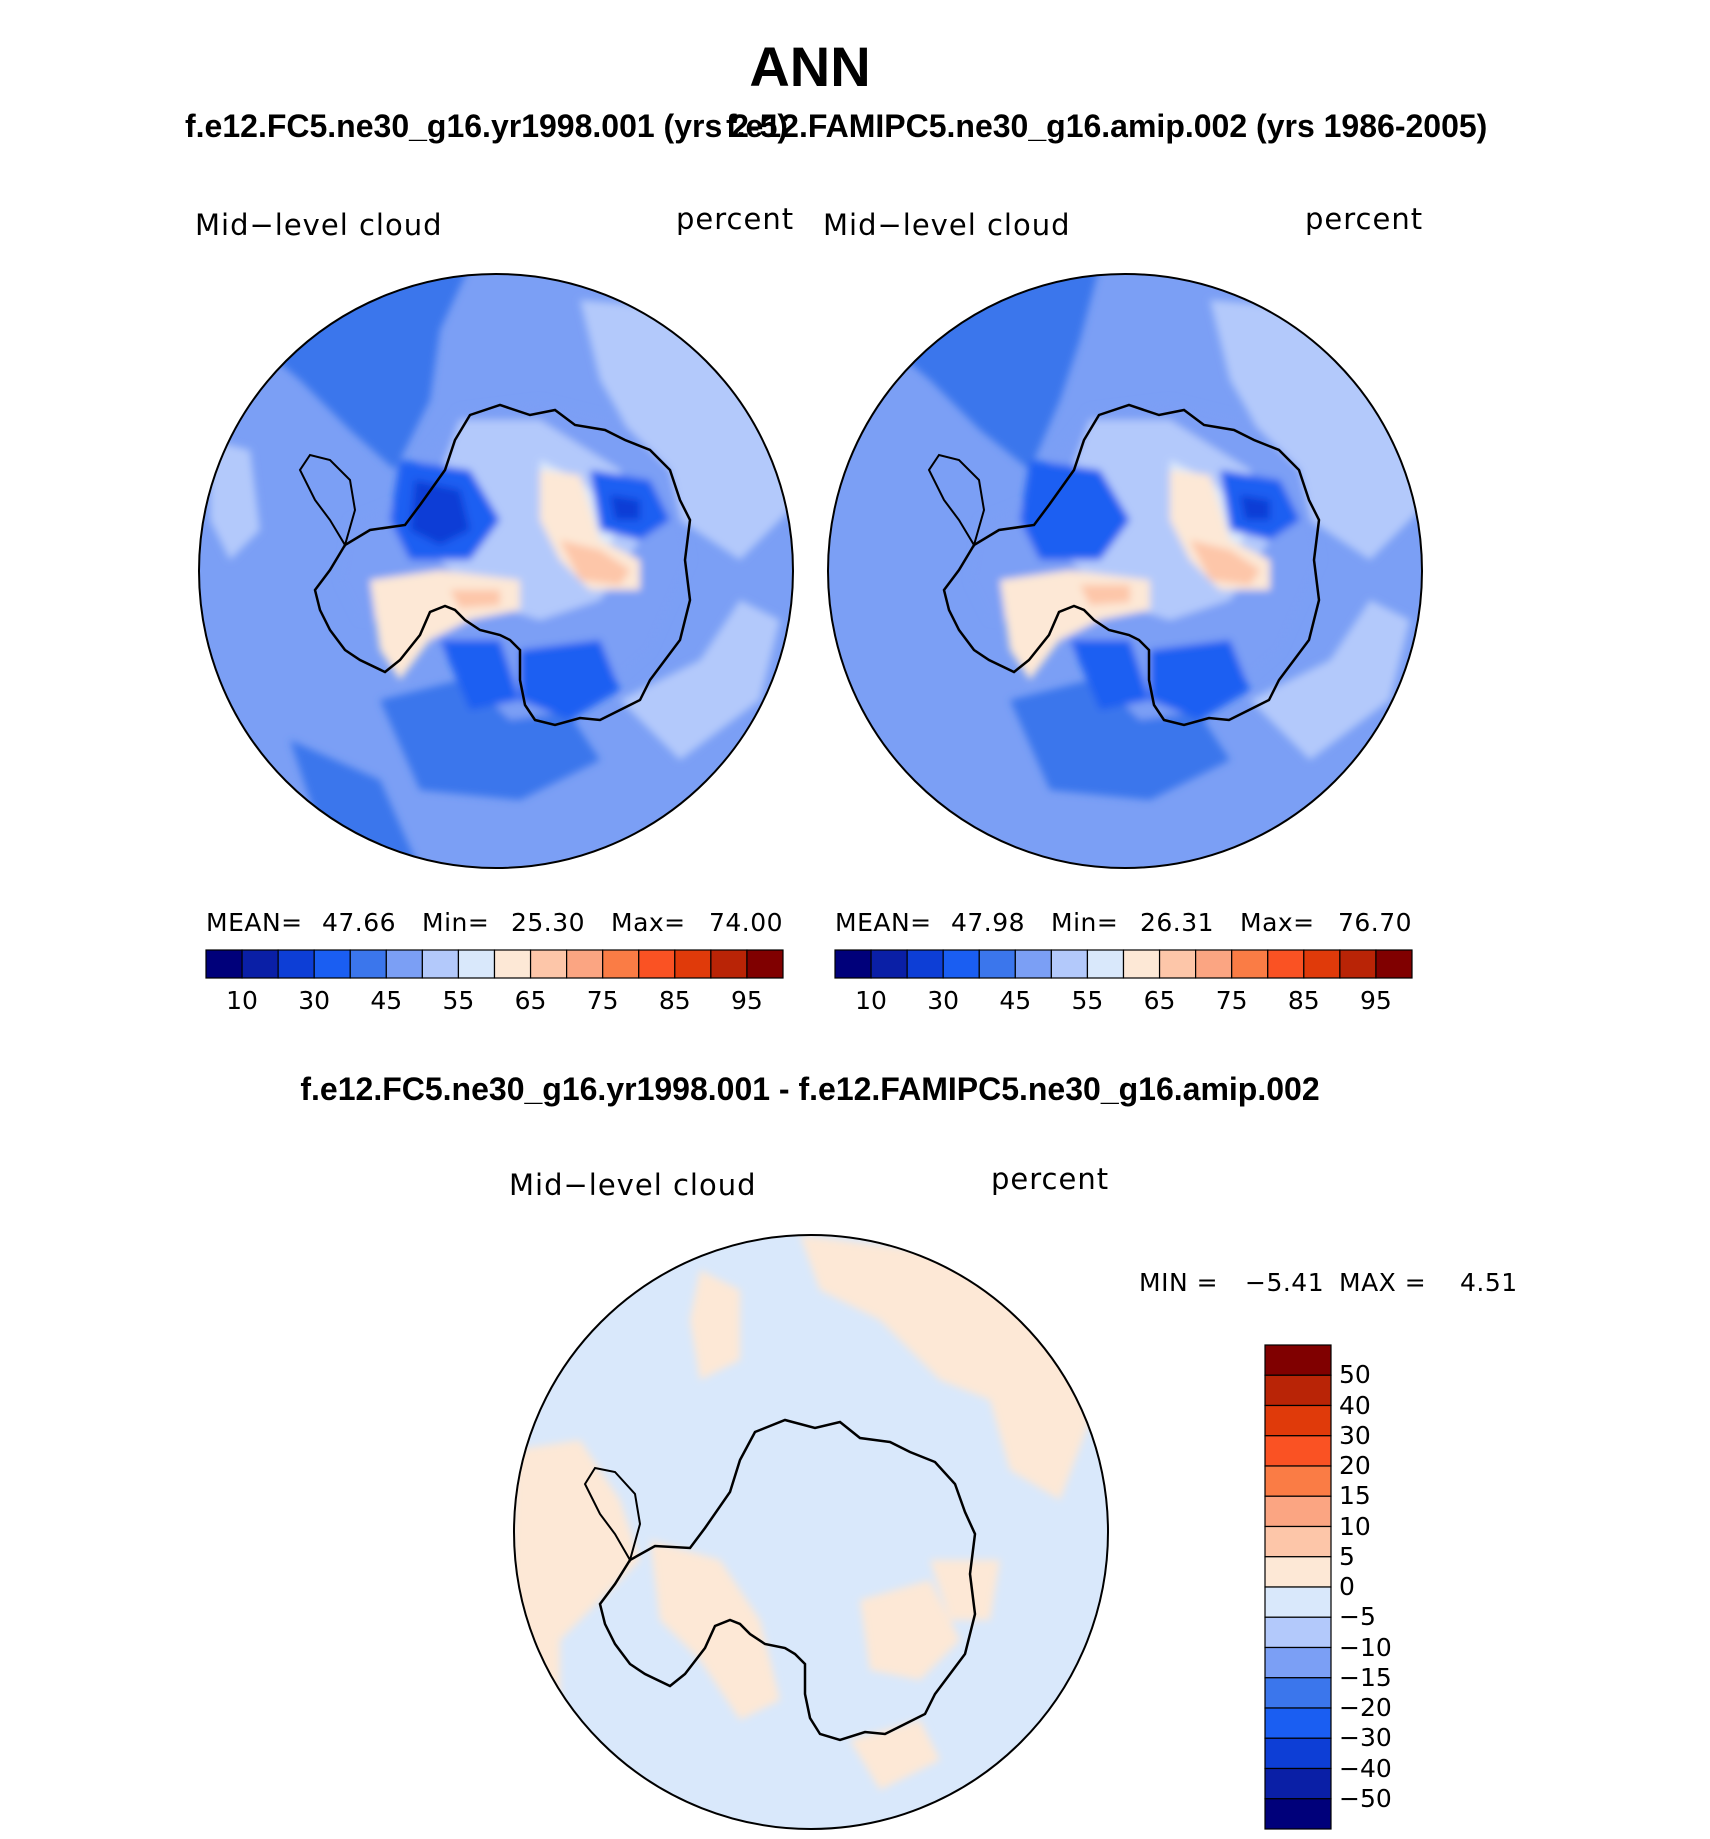  I want to click on left-map-border, so click(496, 571).